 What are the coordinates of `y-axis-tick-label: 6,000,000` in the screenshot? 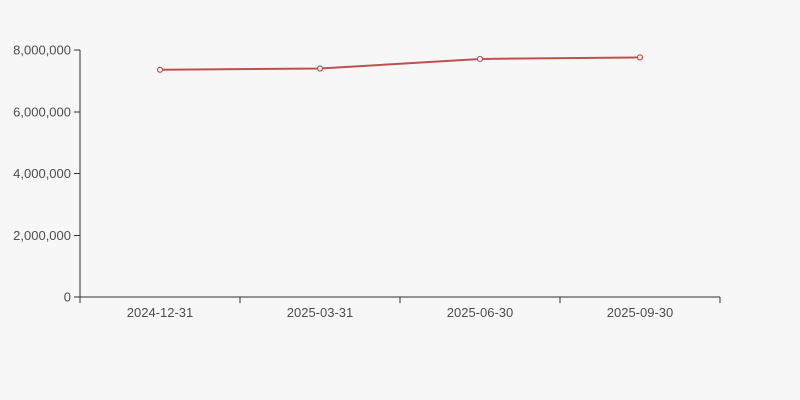 It's located at (42, 111).